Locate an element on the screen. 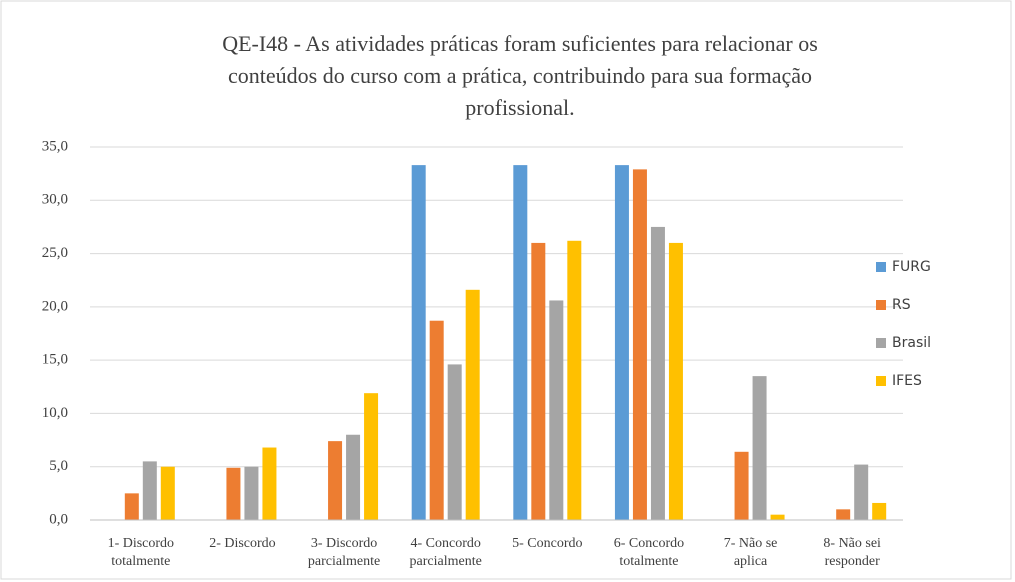 The height and width of the screenshot is (582, 1015). x-tick-label: 1- Discordo totalmente is located at coordinates (141, 552).